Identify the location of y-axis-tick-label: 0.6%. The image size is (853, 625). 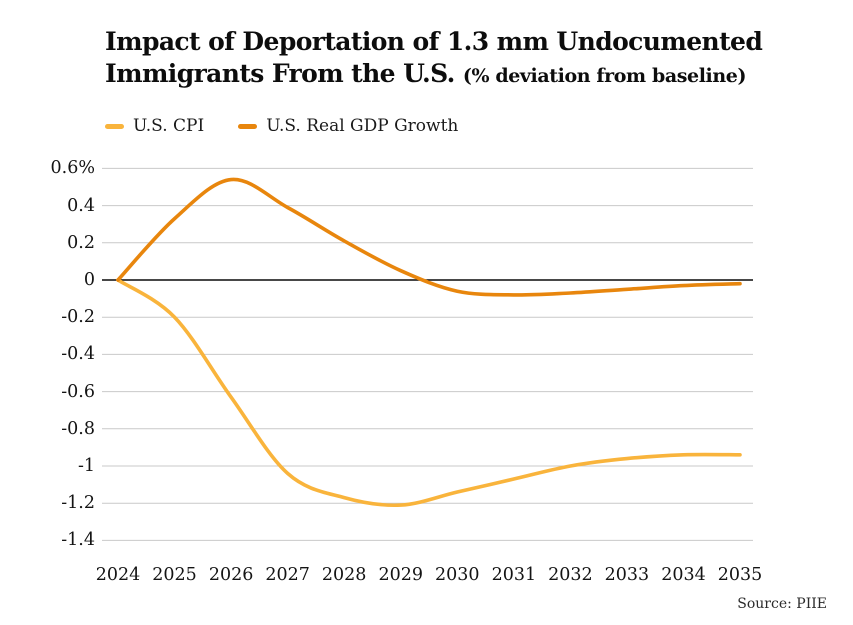
(72, 168).